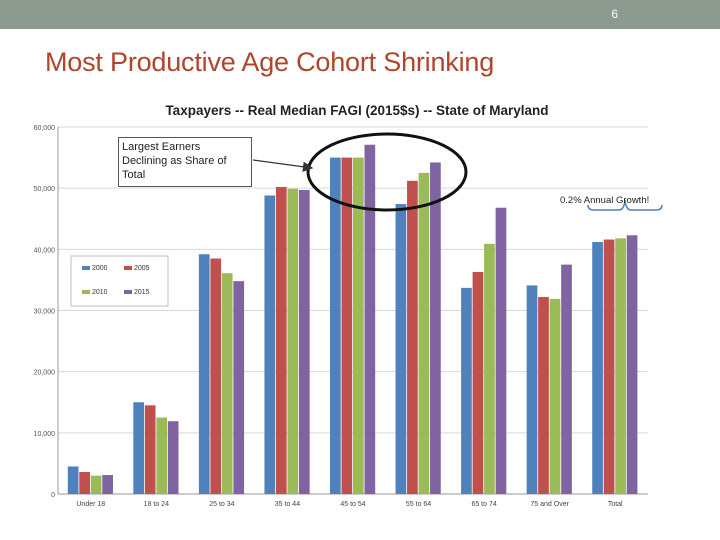 The height and width of the screenshot is (540, 720). Describe the element at coordinates (142, 268) in the screenshot. I see `legend-label: 2005` at that location.